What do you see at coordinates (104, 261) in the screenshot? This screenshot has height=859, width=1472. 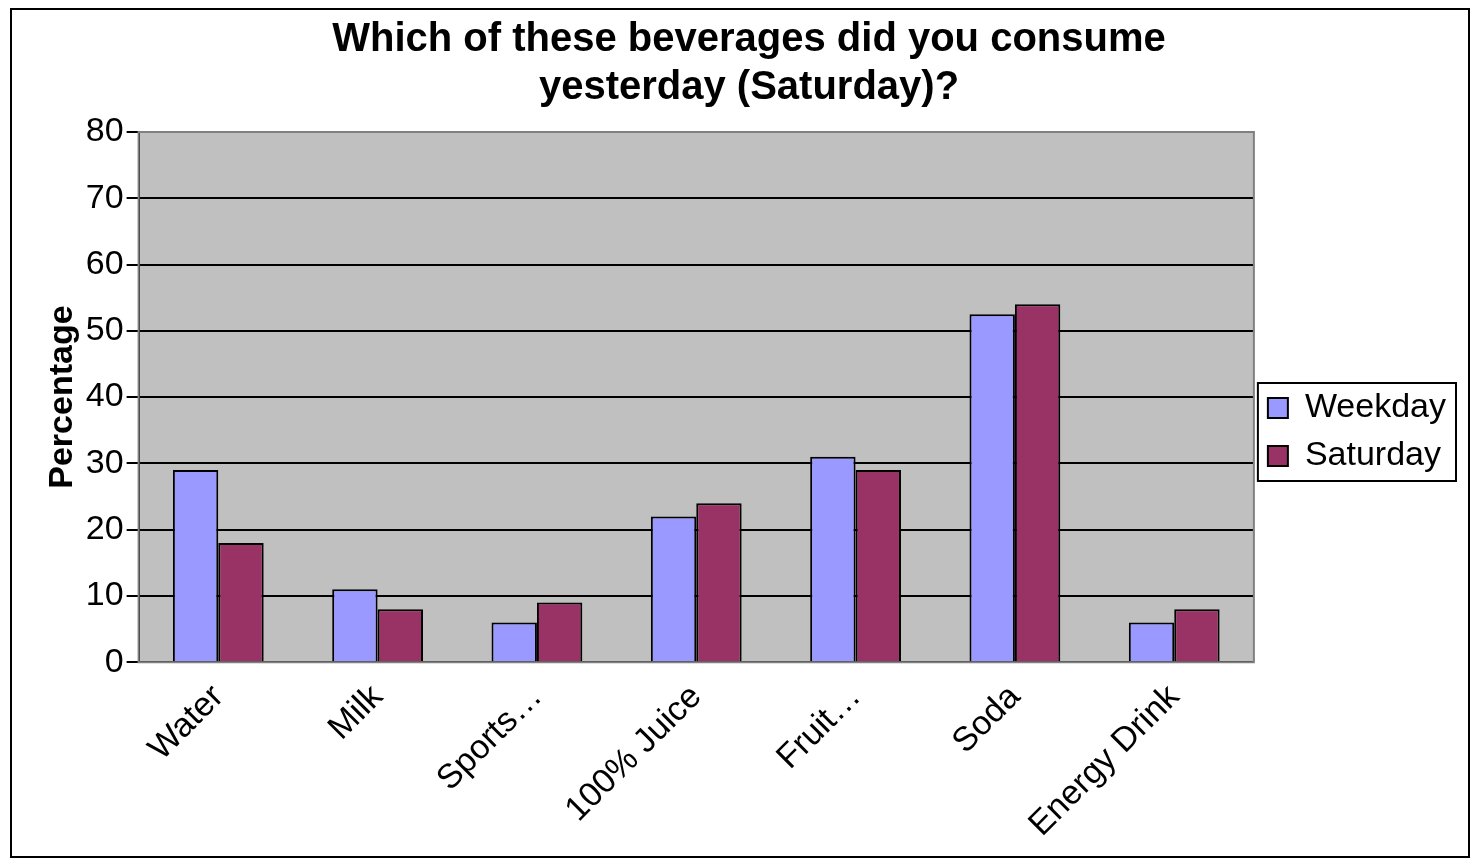 I see `y-tick-label: 60` at bounding box center [104, 261].